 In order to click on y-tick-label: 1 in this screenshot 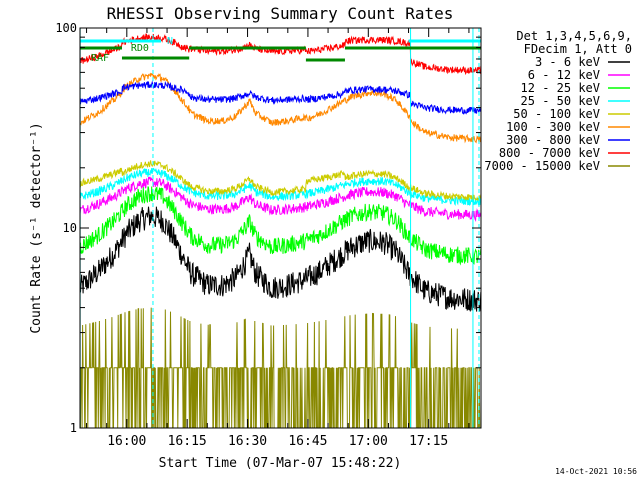, I will do `click(73, 428)`.